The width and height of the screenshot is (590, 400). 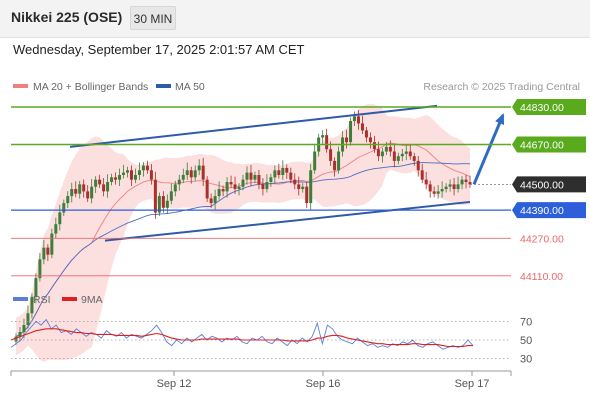 What do you see at coordinates (67, 17) in the screenshot?
I see `instrument-title: Nikkei 225 (OSE)` at bounding box center [67, 17].